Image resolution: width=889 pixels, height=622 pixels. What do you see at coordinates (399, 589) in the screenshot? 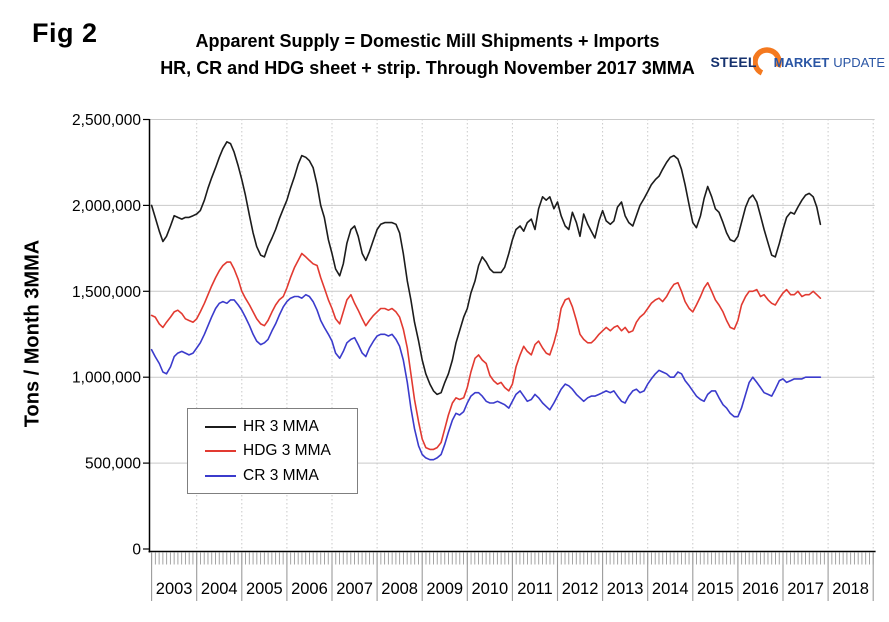
I see `svg-text: 2008` at bounding box center [399, 589].